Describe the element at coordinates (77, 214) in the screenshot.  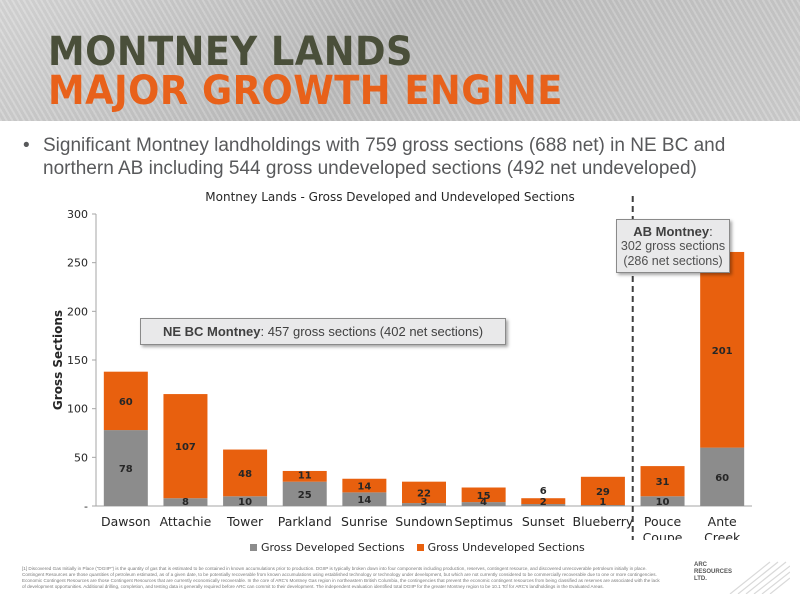
I see `y-tick-label: 300` at that location.